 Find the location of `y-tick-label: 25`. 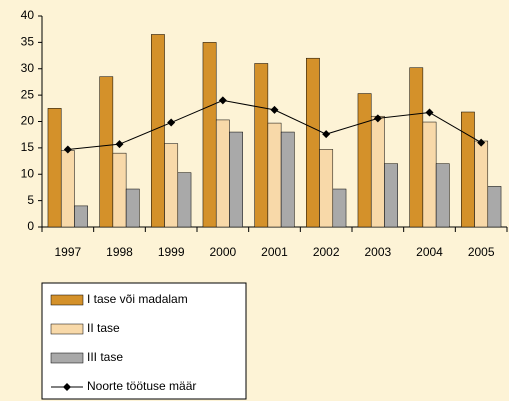

y-tick-label: 25 is located at coordinates (28, 94).